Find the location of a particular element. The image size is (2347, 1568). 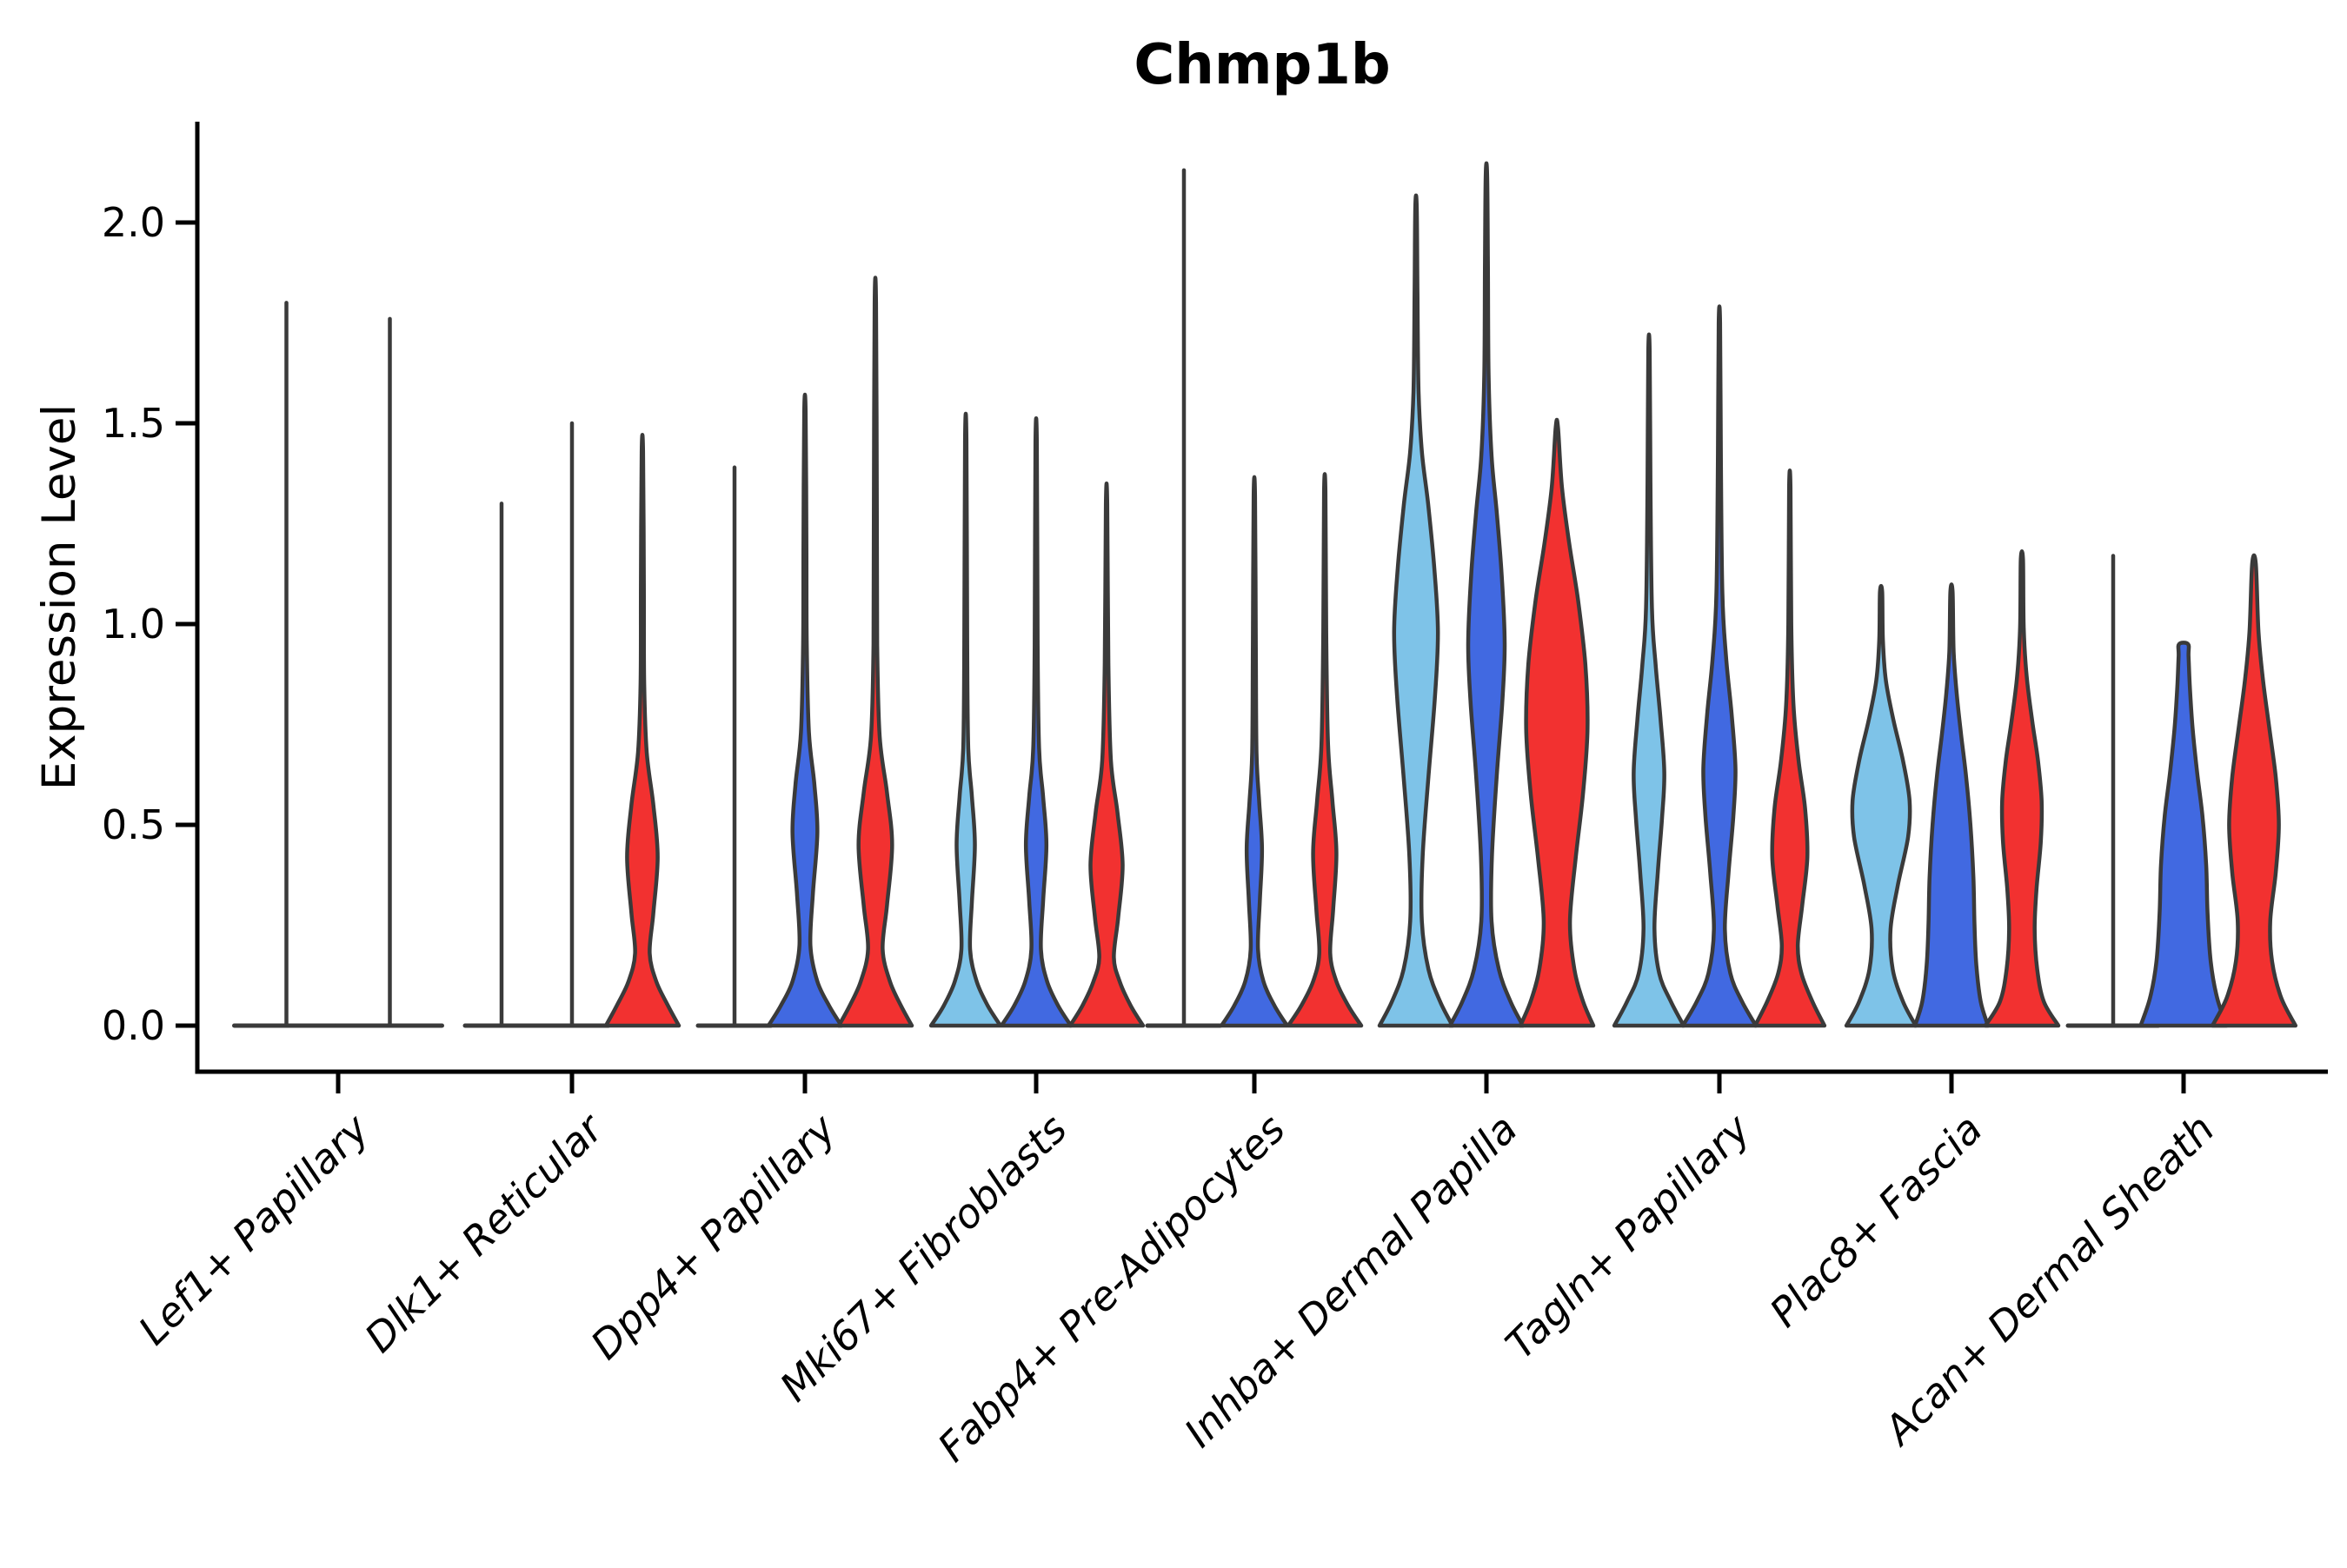

y-axis-label: Expression Level is located at coordinates (60, 597).